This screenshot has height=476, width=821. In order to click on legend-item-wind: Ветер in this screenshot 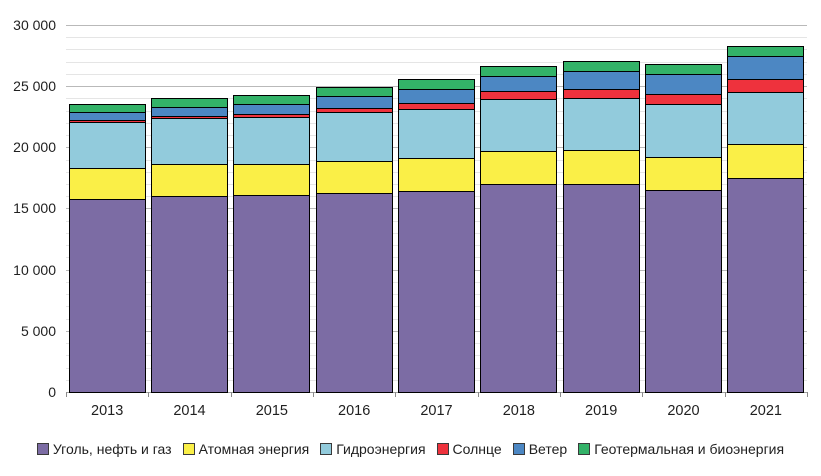, I will do `click(540, 449)`.